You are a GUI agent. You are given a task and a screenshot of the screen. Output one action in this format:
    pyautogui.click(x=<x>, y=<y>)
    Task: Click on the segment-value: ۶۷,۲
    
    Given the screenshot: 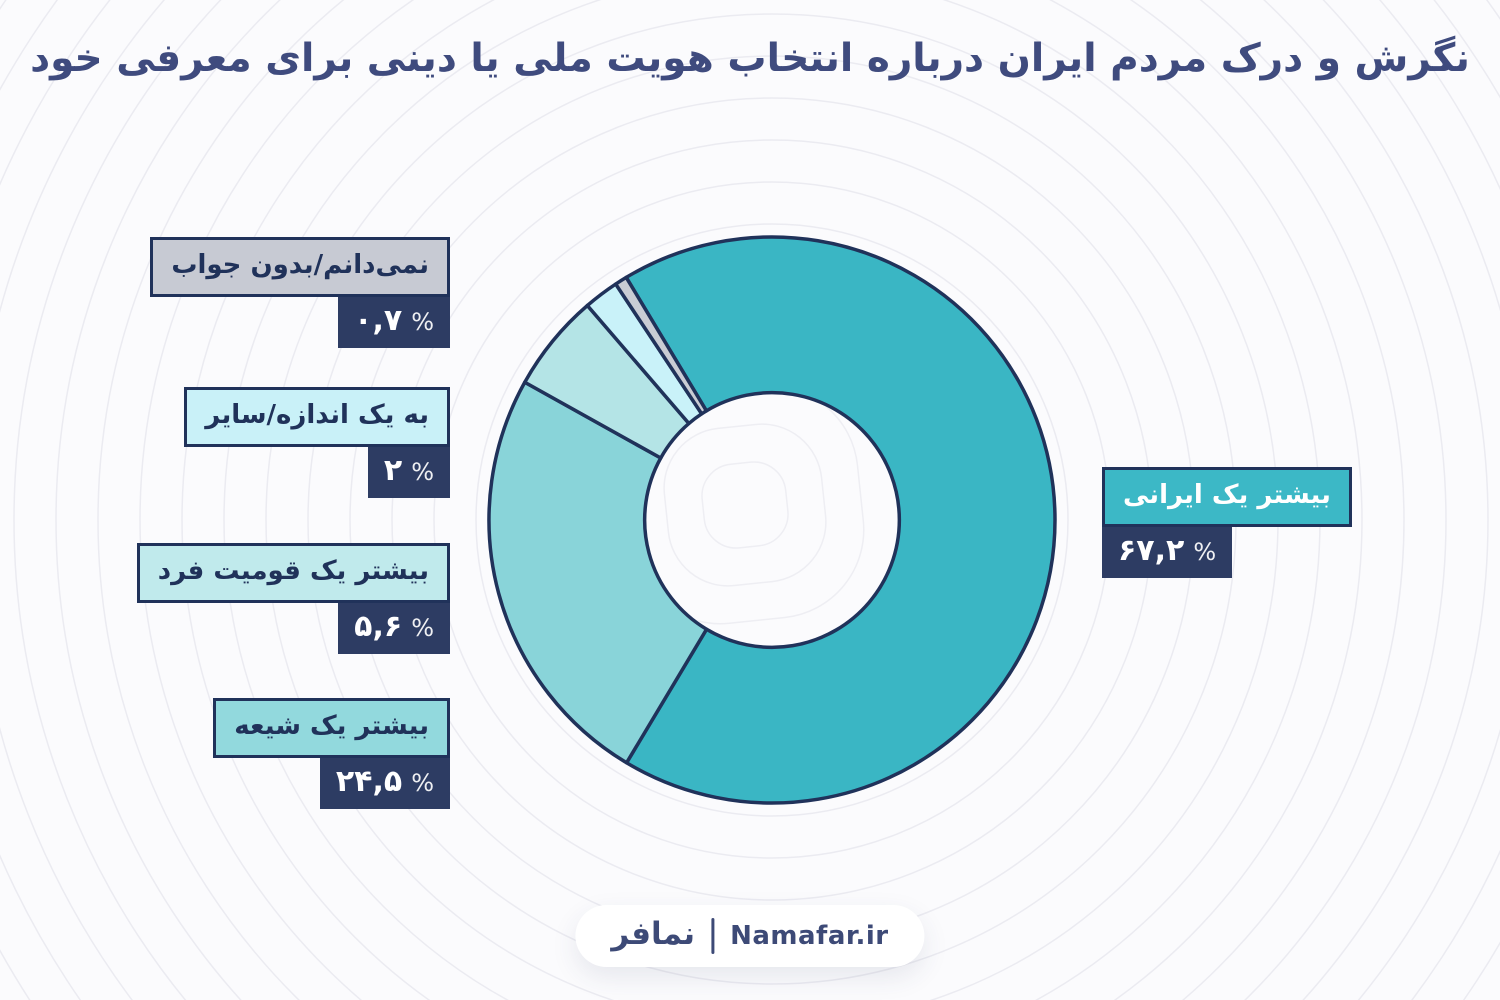 What is the action you would take?
    pyautogui.click(x=1151, y=550)
    